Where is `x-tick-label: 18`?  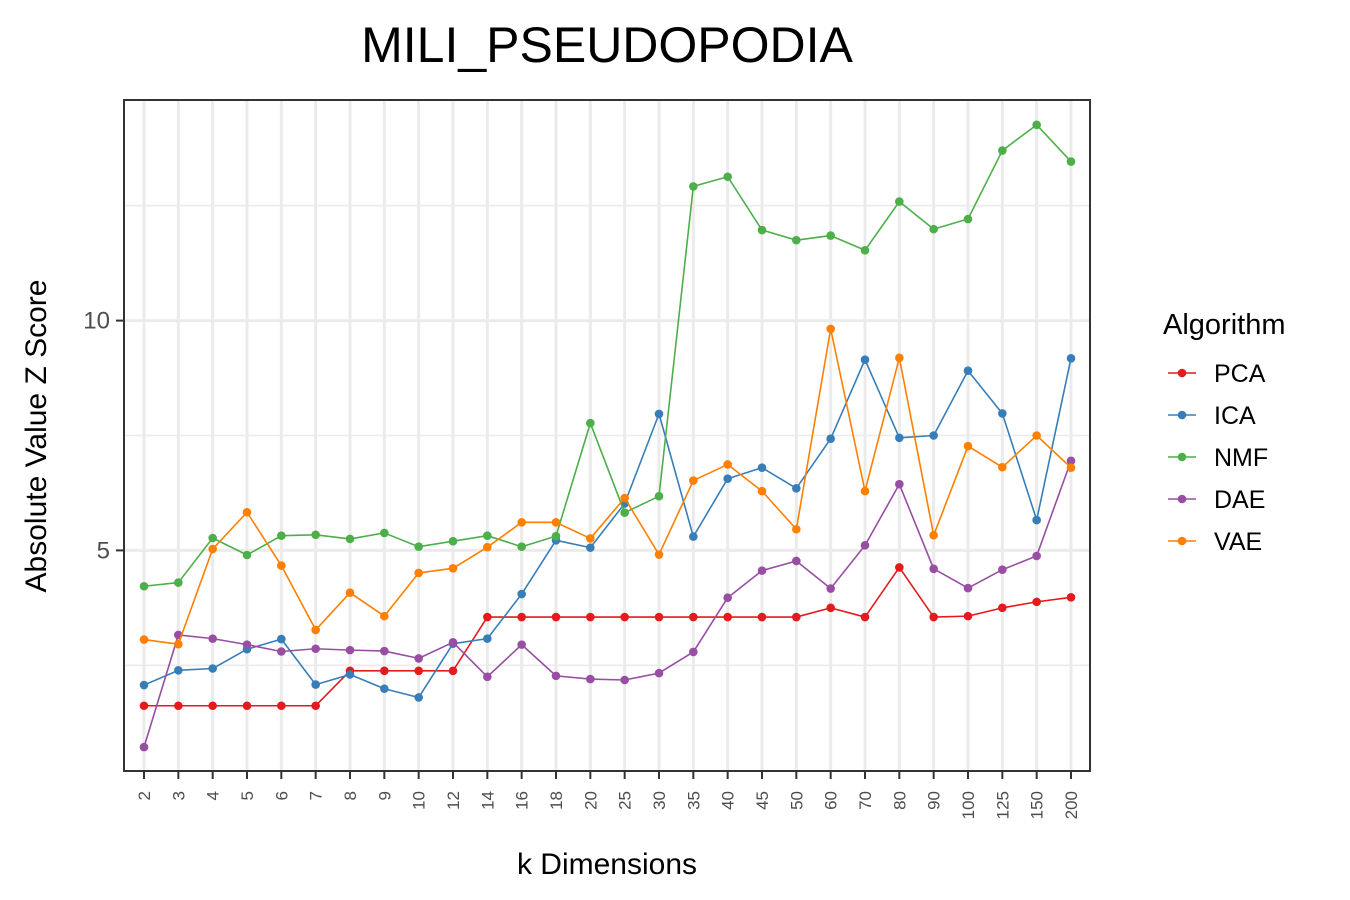 x-tick-label: 18 is located at coordinates (556, 800).